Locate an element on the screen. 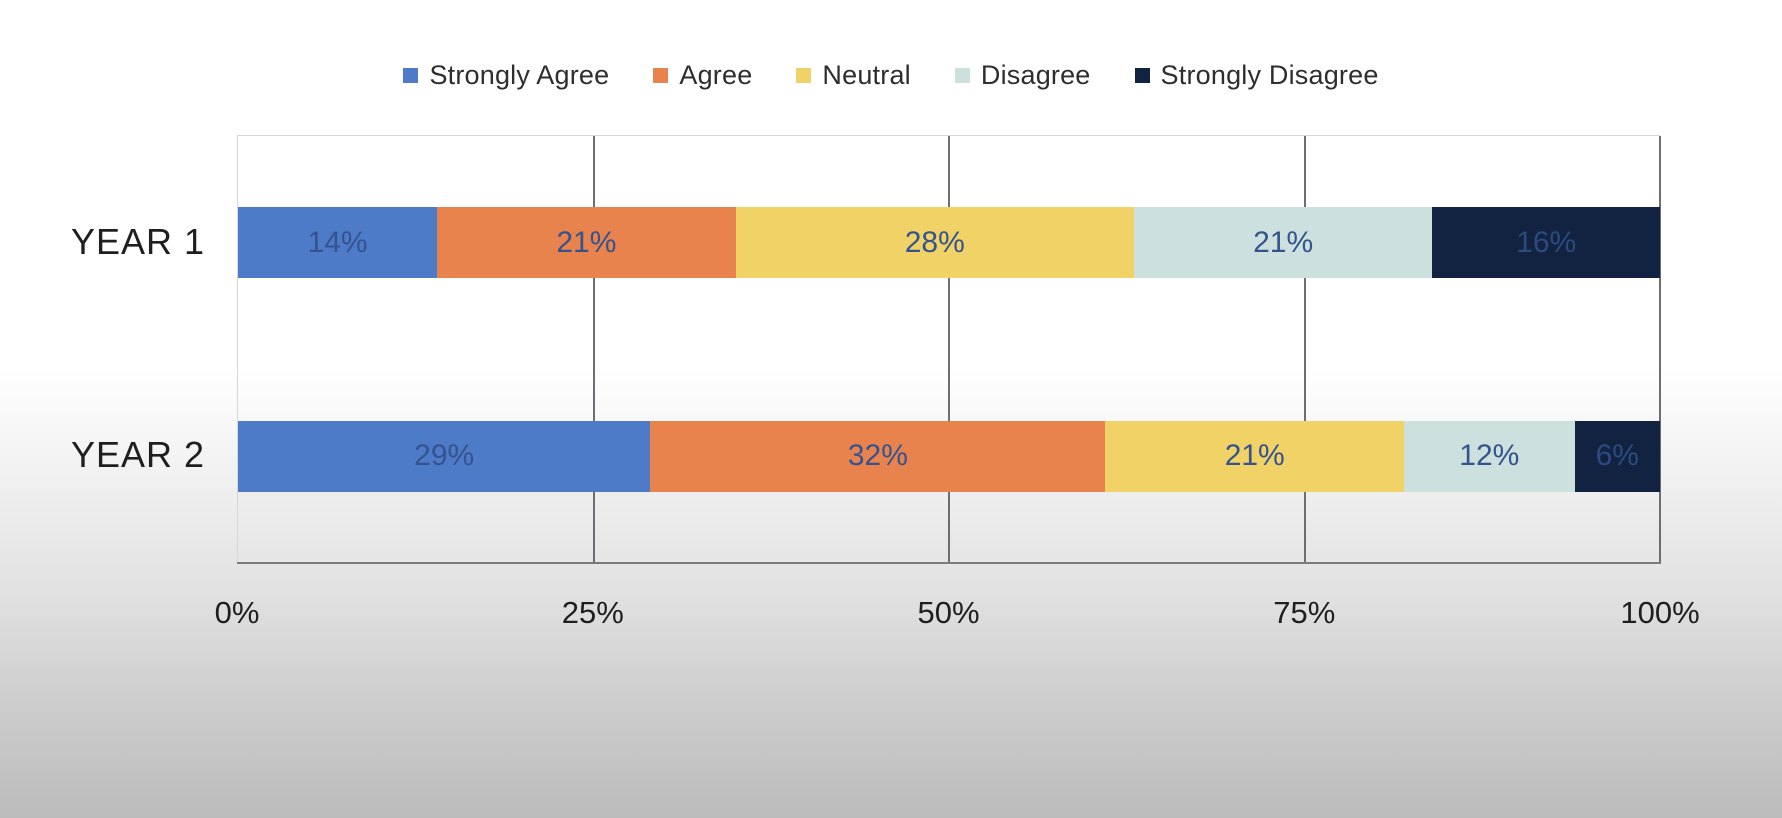  bar-segment: 6% is located at coordinates (1617, 456).